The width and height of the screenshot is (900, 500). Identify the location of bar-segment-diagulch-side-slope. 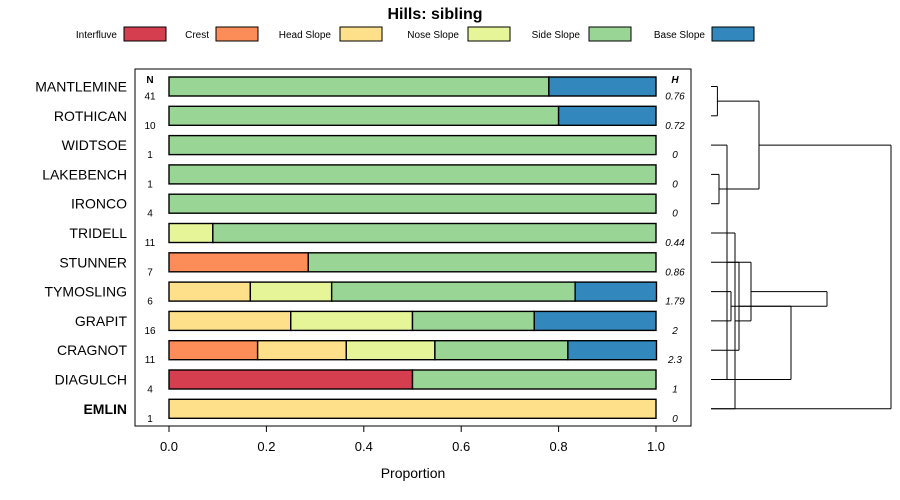
(534, 379).